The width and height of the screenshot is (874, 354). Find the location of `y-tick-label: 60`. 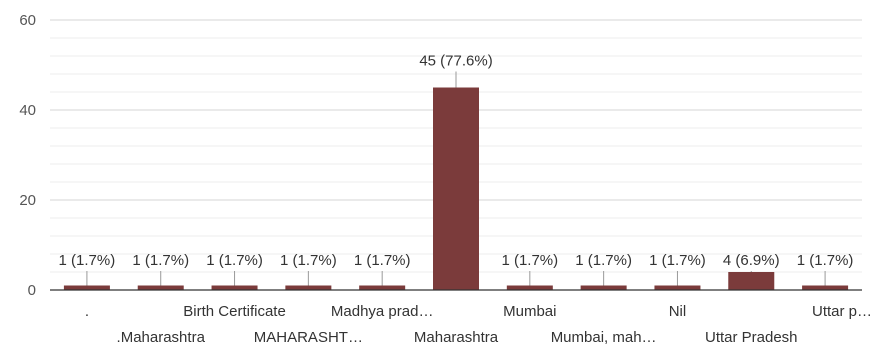

y-tick-label: 60 is located at coordinates (27, 20).